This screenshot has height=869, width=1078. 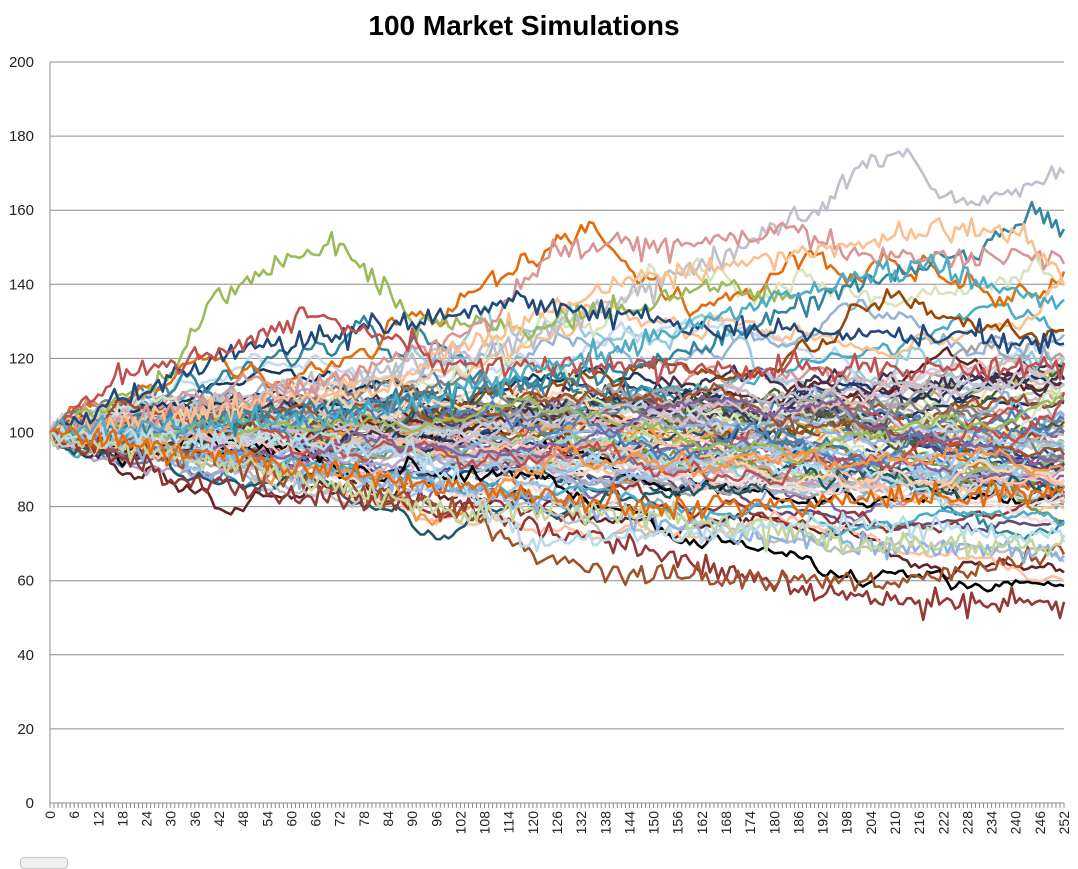 What do you see at coordinates (25, 655) in the screenshot?
I see `y-tick-label: 40` at bounding box center [25, 655].